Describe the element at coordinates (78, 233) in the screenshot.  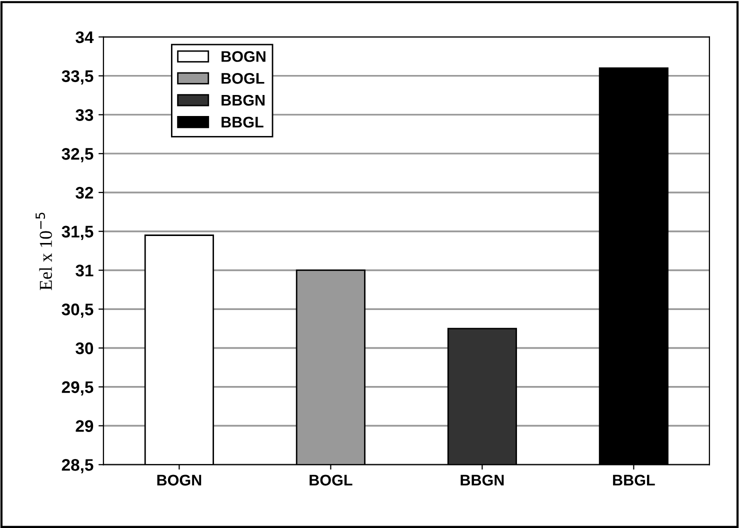
I see `y-tick-label: 31,5` at that location.